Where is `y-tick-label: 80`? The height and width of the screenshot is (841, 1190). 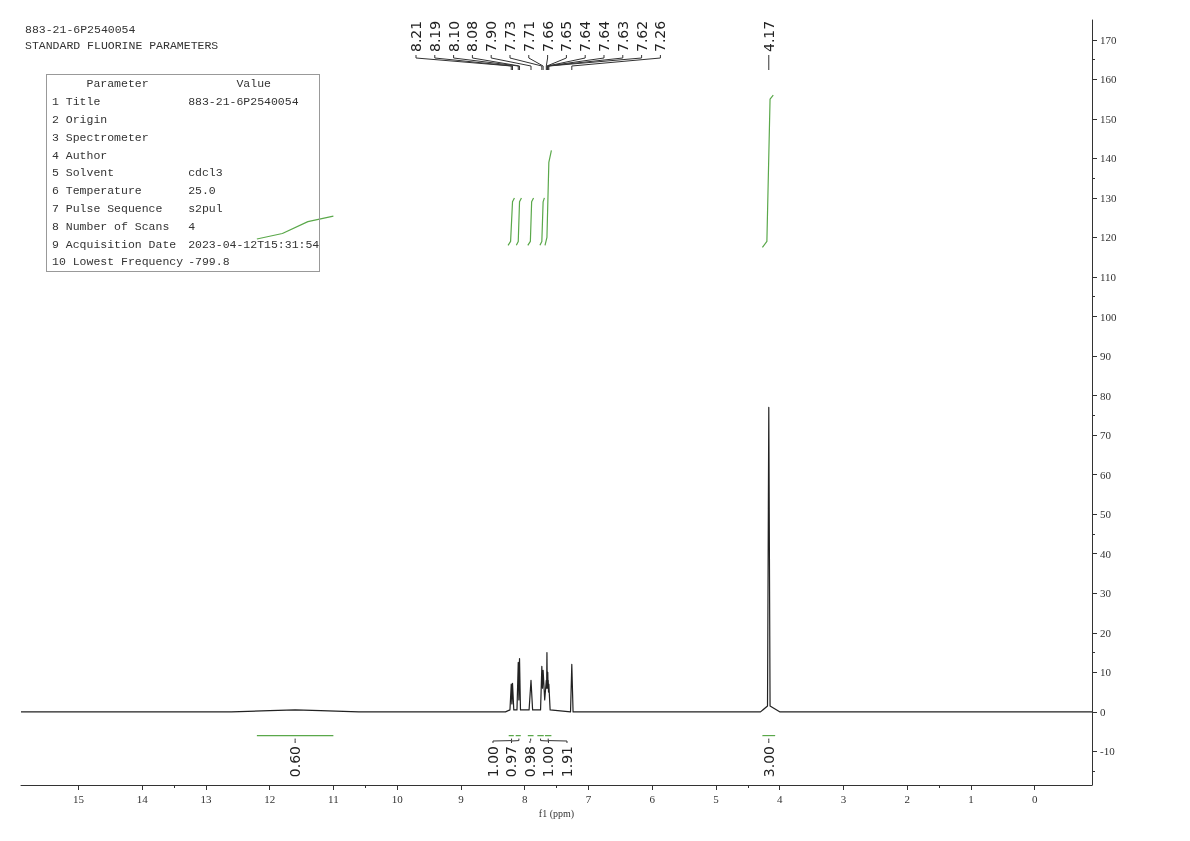 y-tick-label: 80 is located at coordinates (1106, 395).